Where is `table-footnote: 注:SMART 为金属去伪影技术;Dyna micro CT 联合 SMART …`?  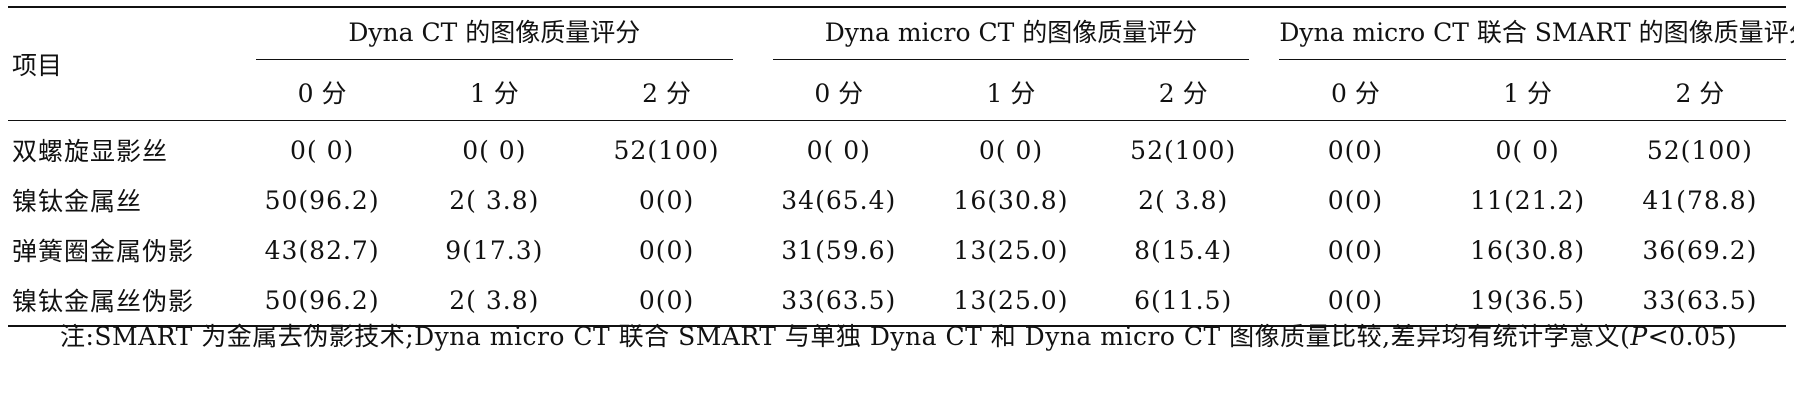 table-footnote: 注:SMART 为金属去伪影技术;Dyna micro CT 联合 SMART … is located at coordinates (898, 335).